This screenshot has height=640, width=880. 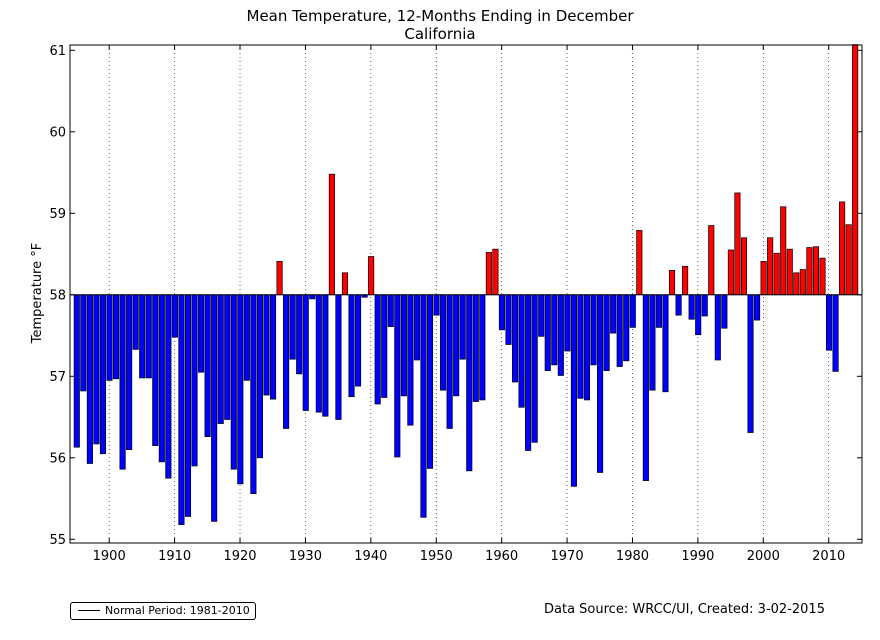 What do you see at coordinates (220, 359) in the screenshot?
I see `bar-1917` at bounding box center [220, 359].